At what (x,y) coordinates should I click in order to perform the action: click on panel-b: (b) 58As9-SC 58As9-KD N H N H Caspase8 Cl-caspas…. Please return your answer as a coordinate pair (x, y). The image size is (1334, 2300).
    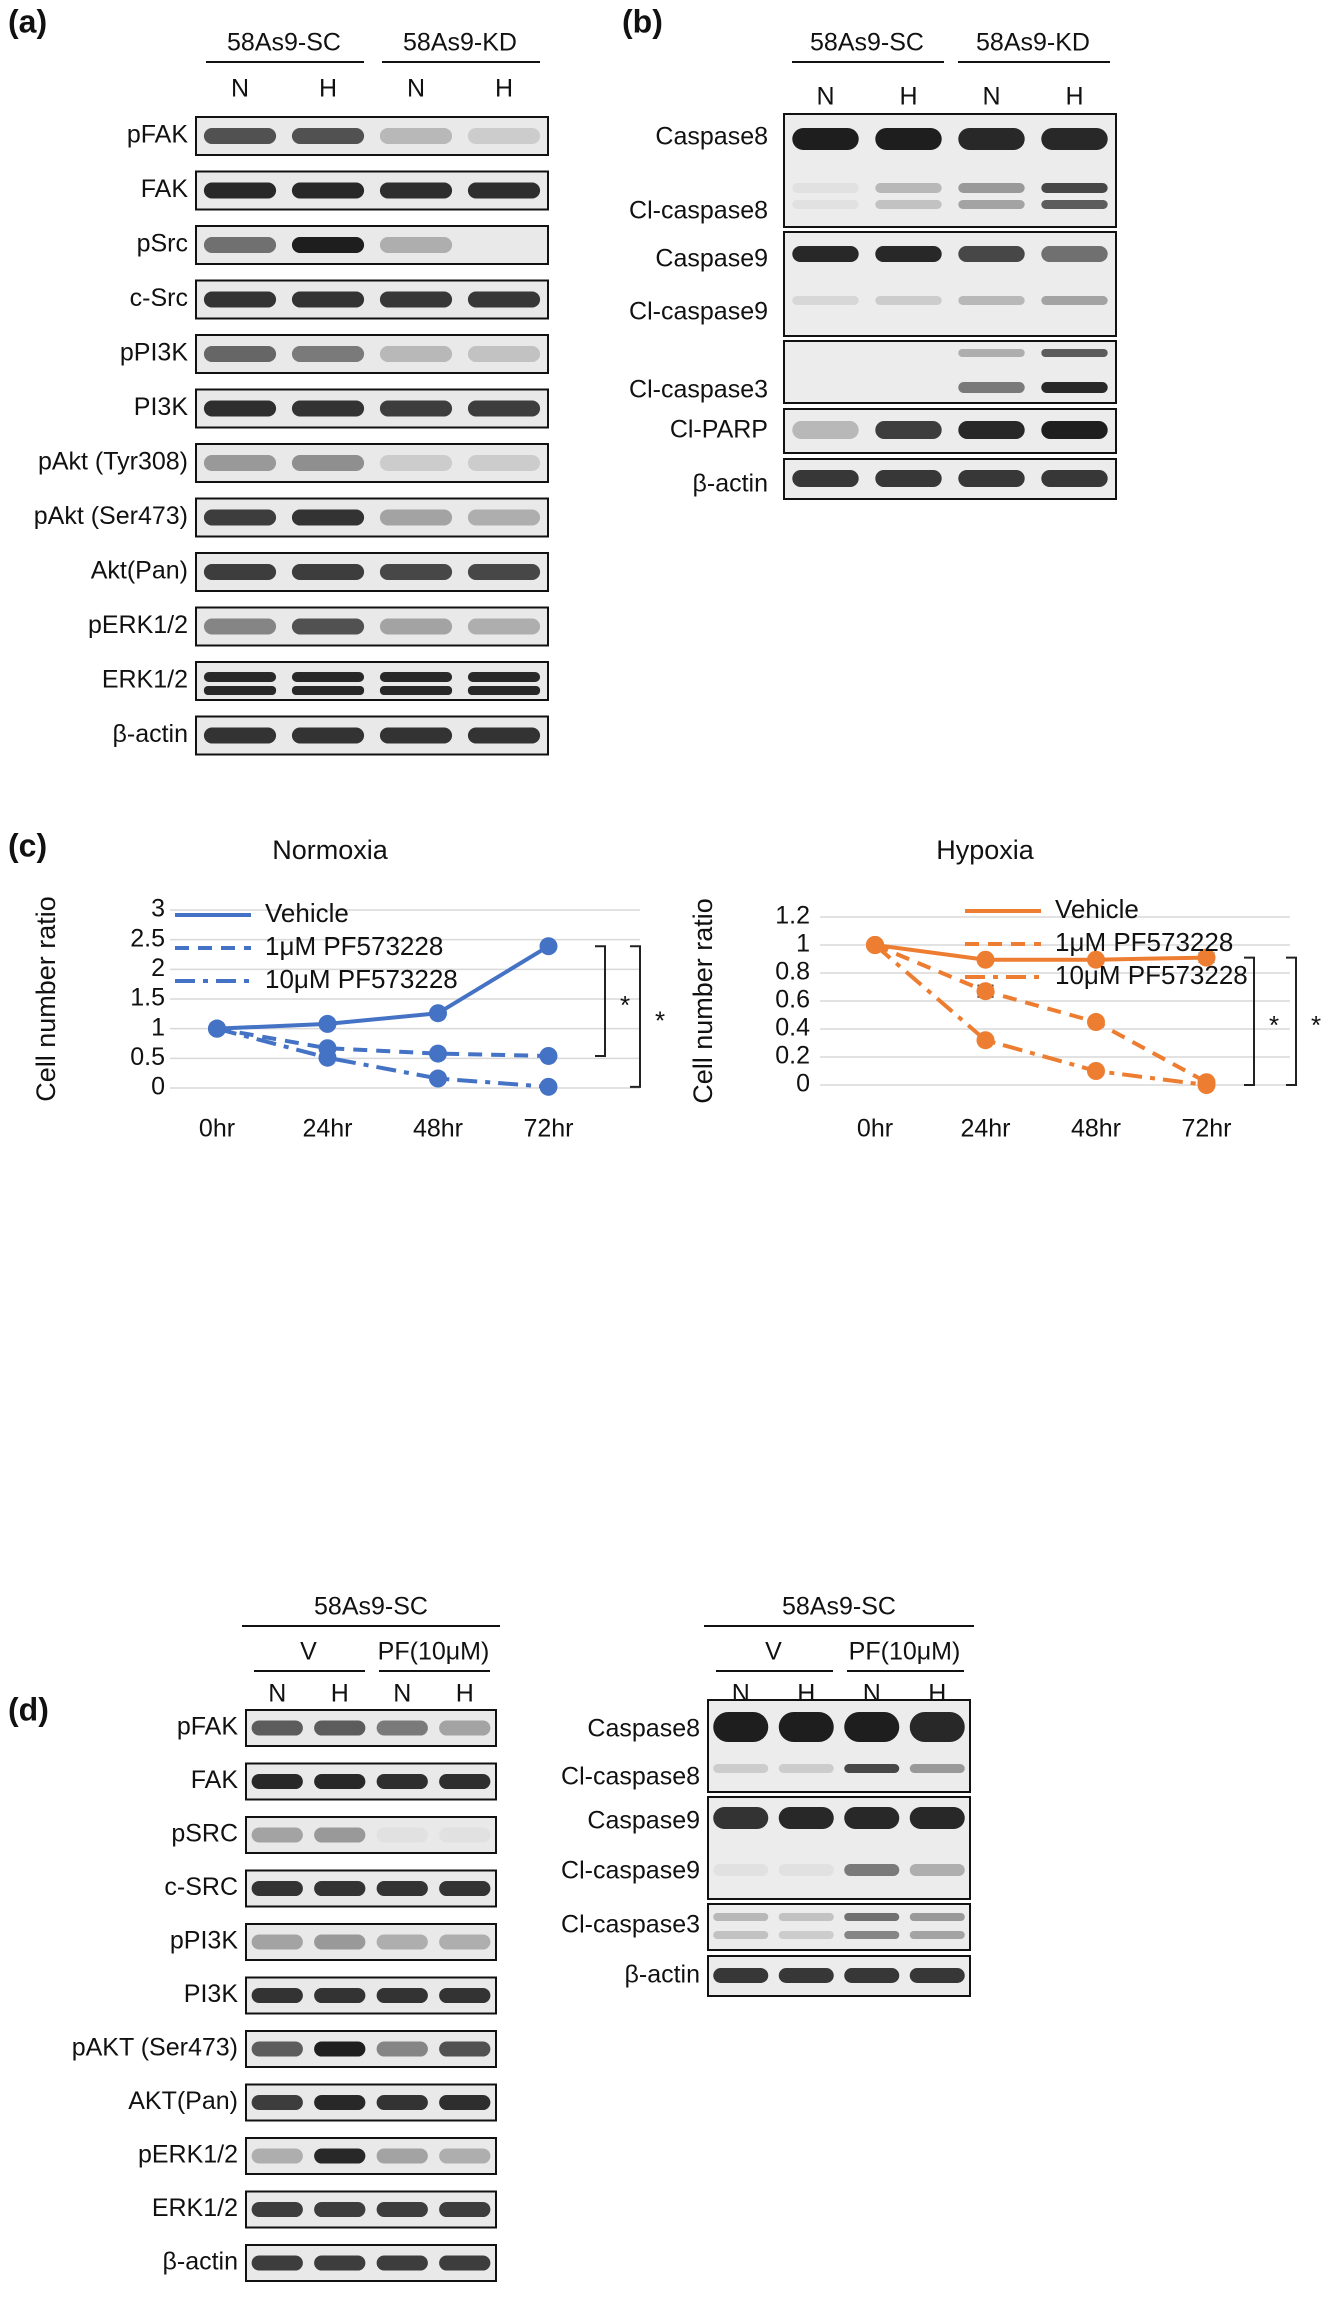
    Looking at the image, I should click on (869, 251).